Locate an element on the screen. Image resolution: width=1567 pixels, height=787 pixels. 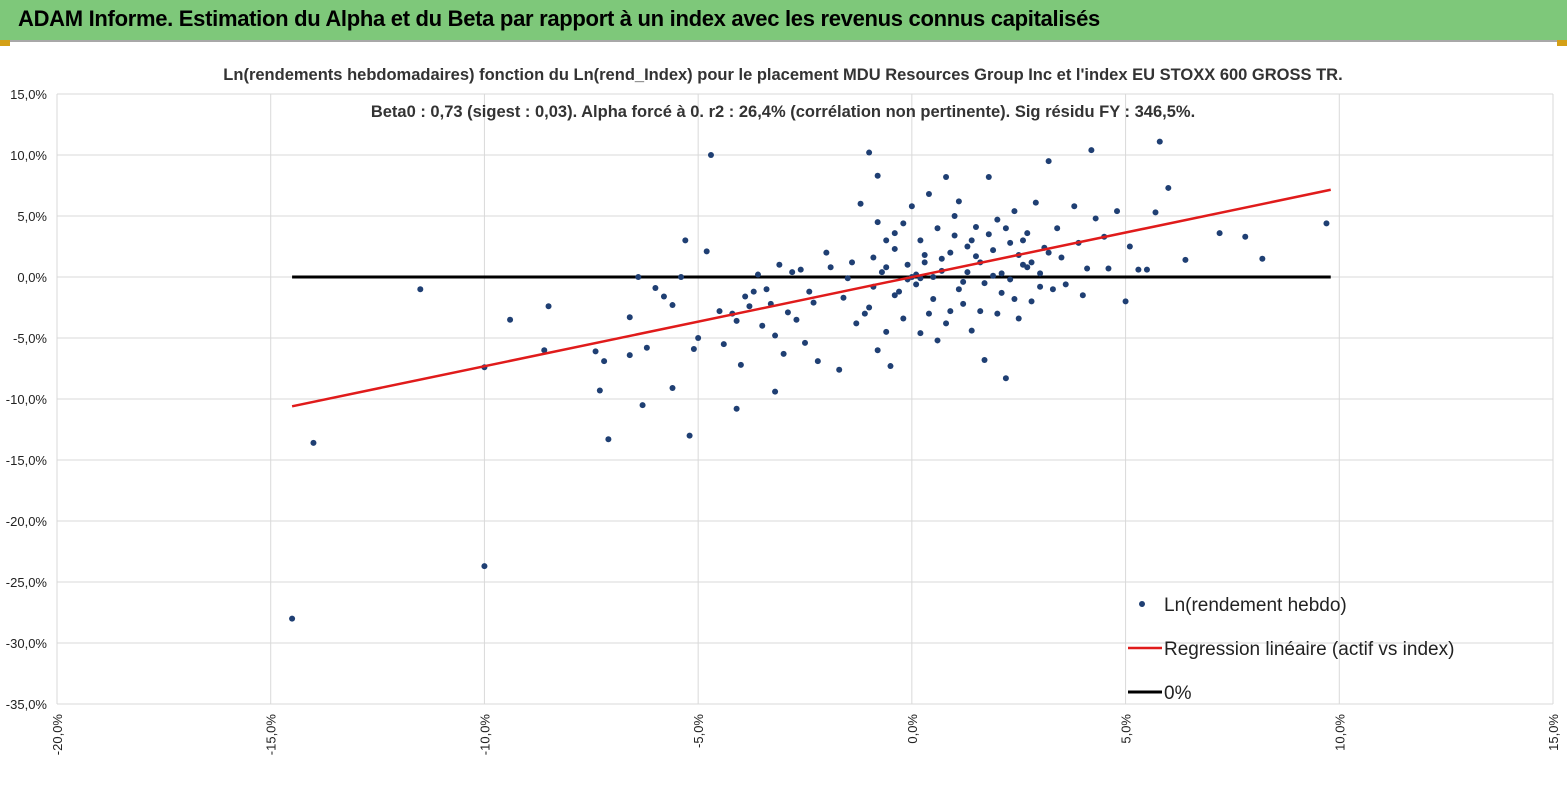
legend-label-zero: 0% is located at coordinates (1178, 693).